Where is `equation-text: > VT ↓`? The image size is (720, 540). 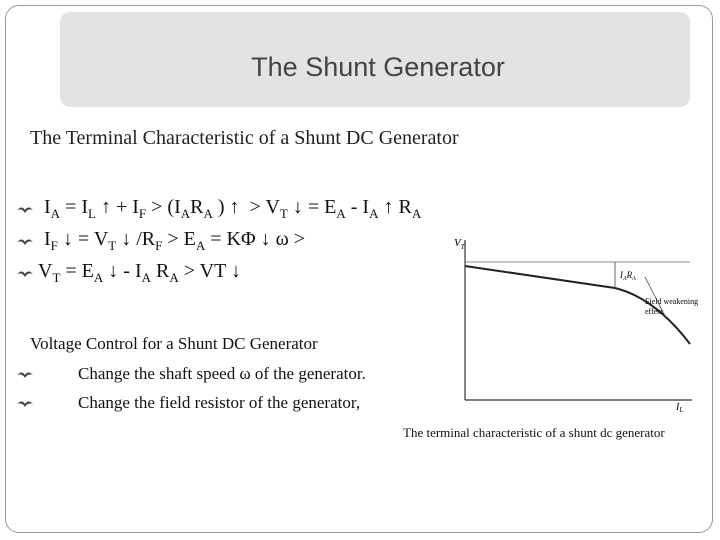 equation-text: > VT ↓ is located at coordinates (209, 271).